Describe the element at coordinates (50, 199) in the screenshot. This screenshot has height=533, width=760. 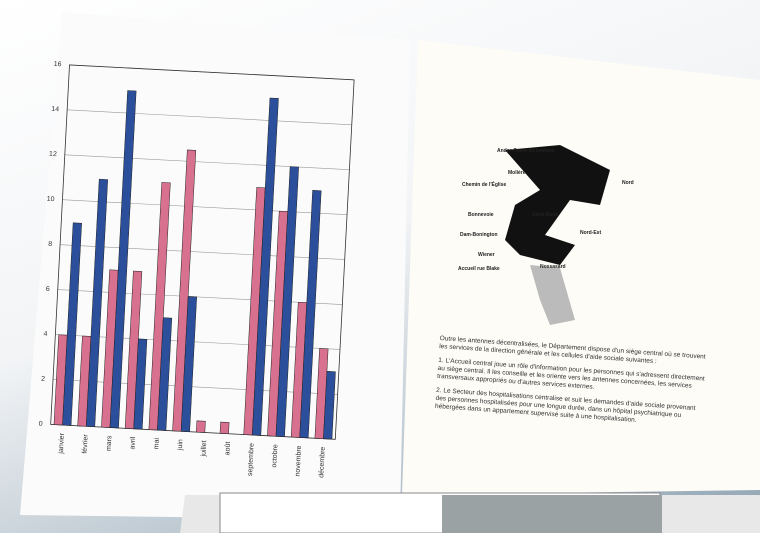
I see `y-tick-label: 10` at that location.